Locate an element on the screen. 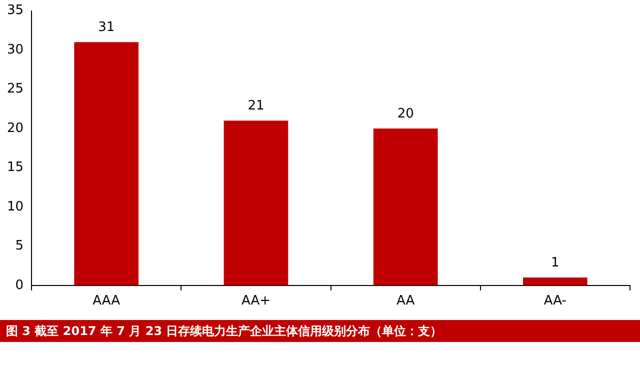 The width and height of the screenshot is (640, 366). data-label: 20 is located at coordinates (405, 114).